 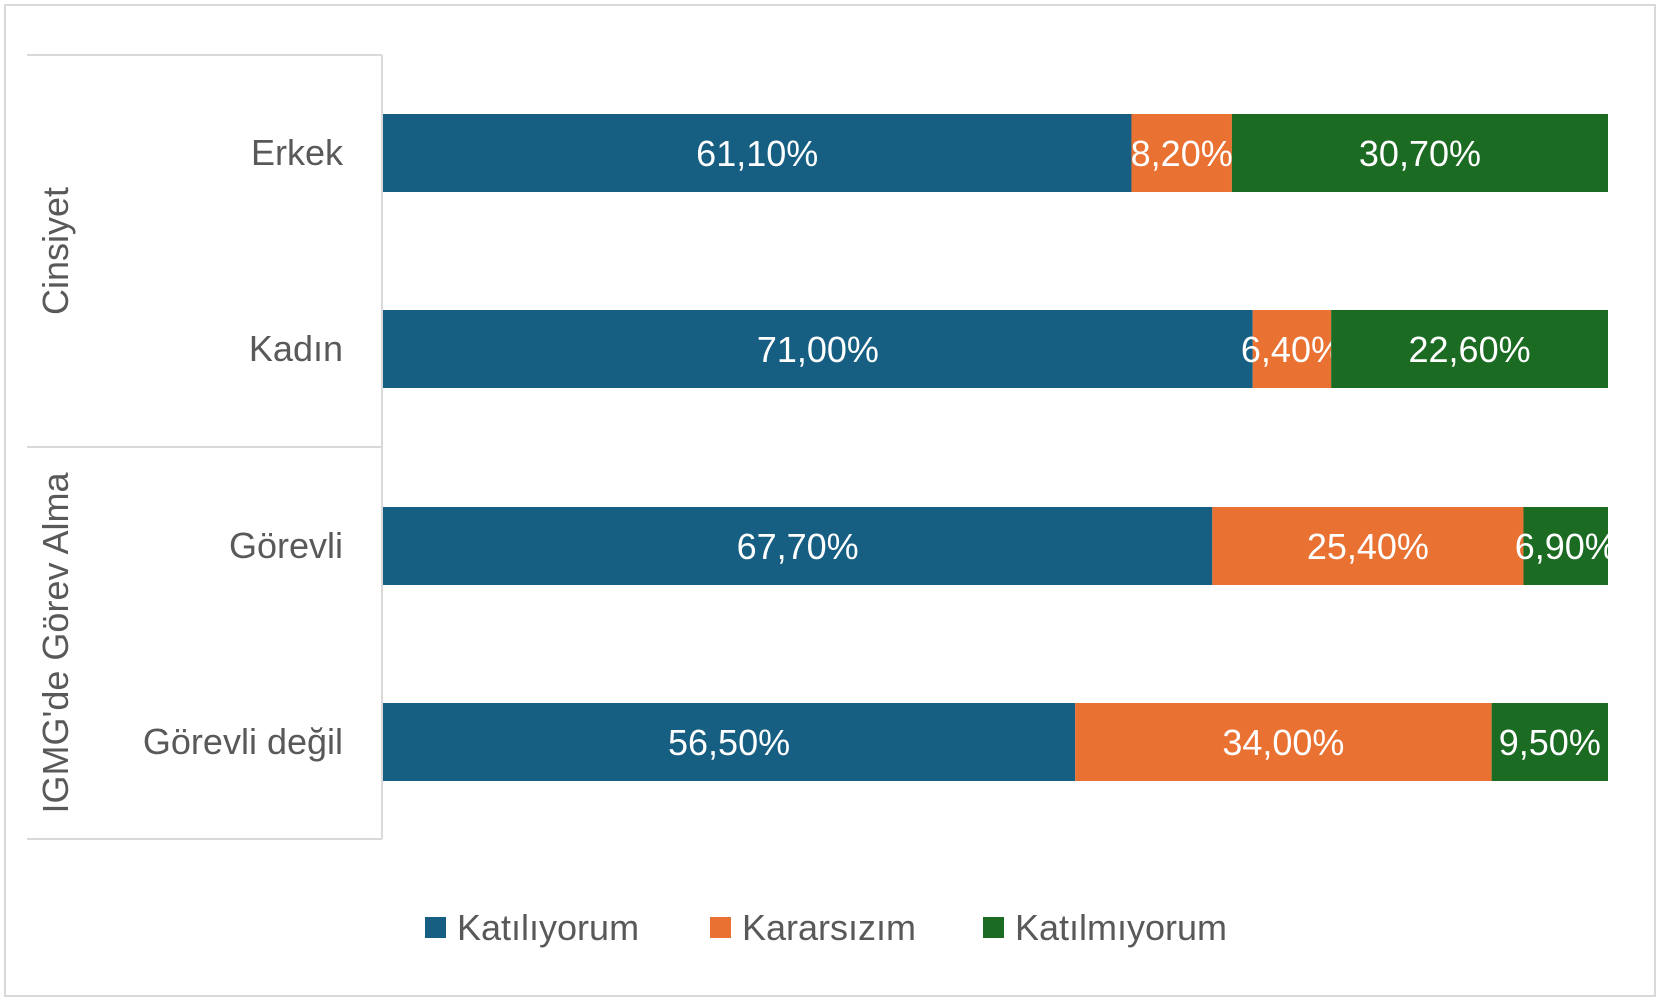 I want to click on category-label: Erkek, so click(x=297, y=152).